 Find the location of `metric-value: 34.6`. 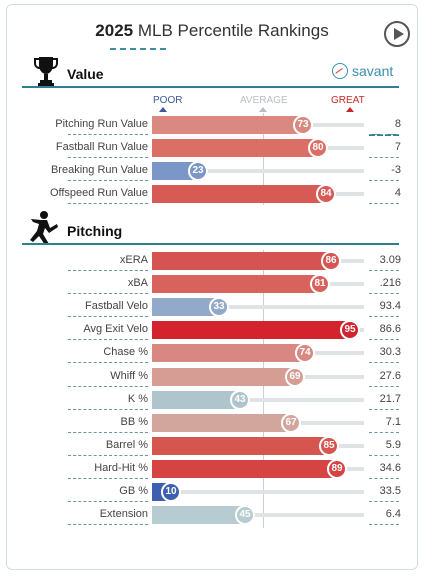

metric-value: 34.6 is located at coordinates (390, 467).